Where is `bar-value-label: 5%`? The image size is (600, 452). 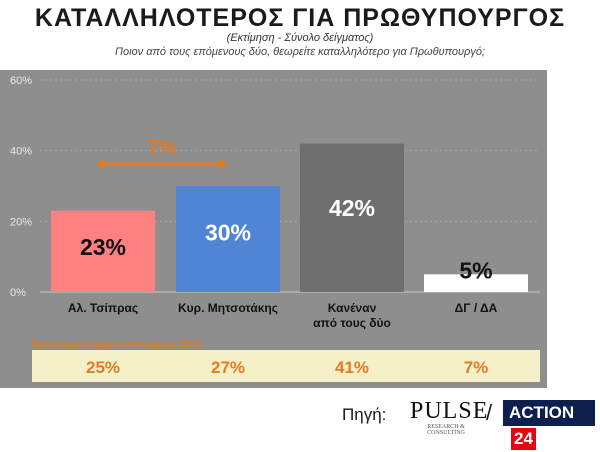
bar-value-label: 5% is located at coordinates (475, 270).